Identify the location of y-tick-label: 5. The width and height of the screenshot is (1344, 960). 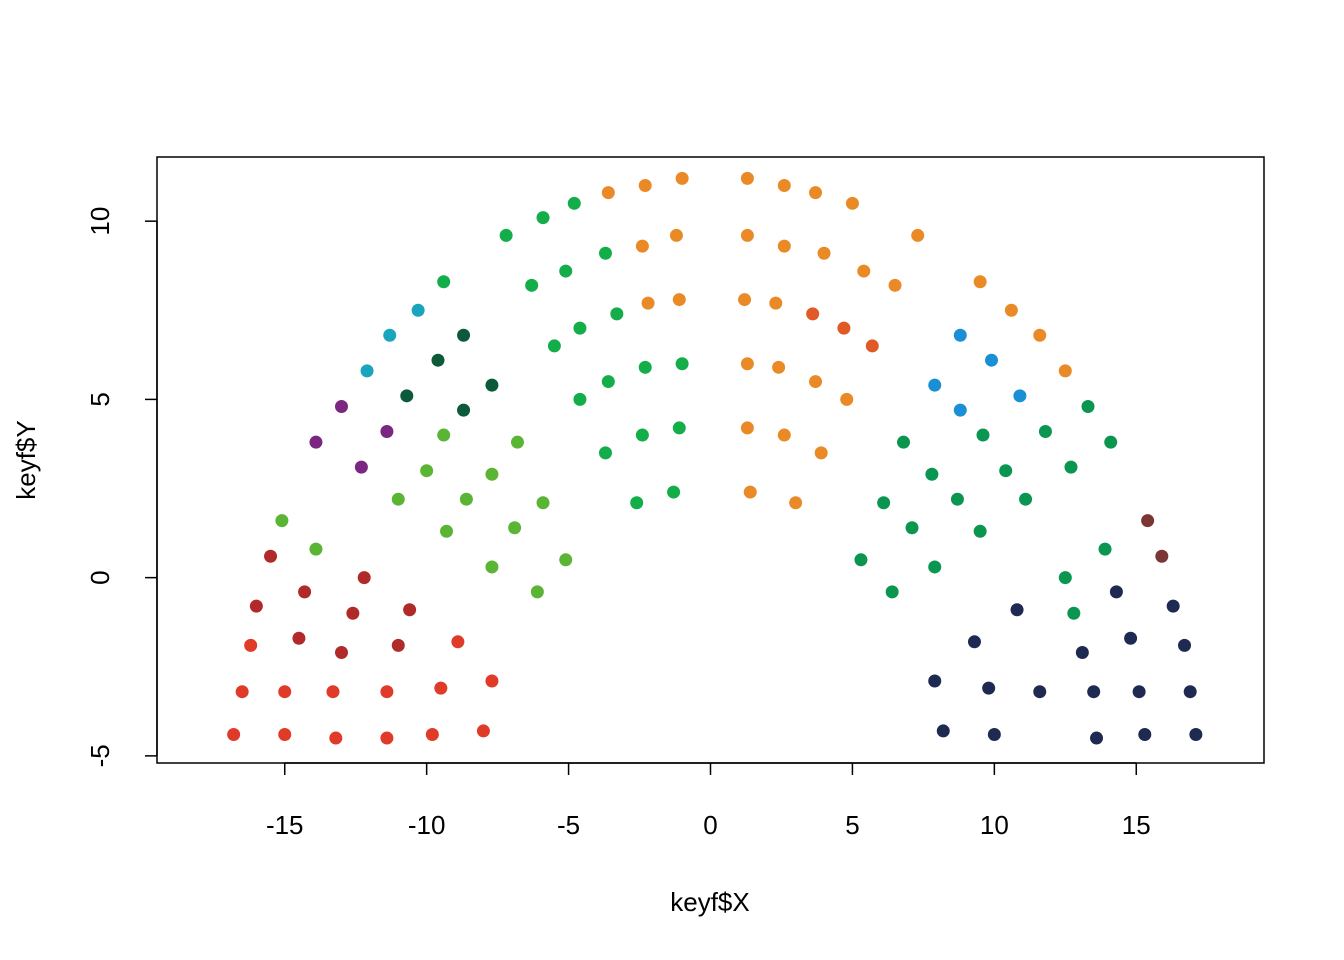
(100, 399).